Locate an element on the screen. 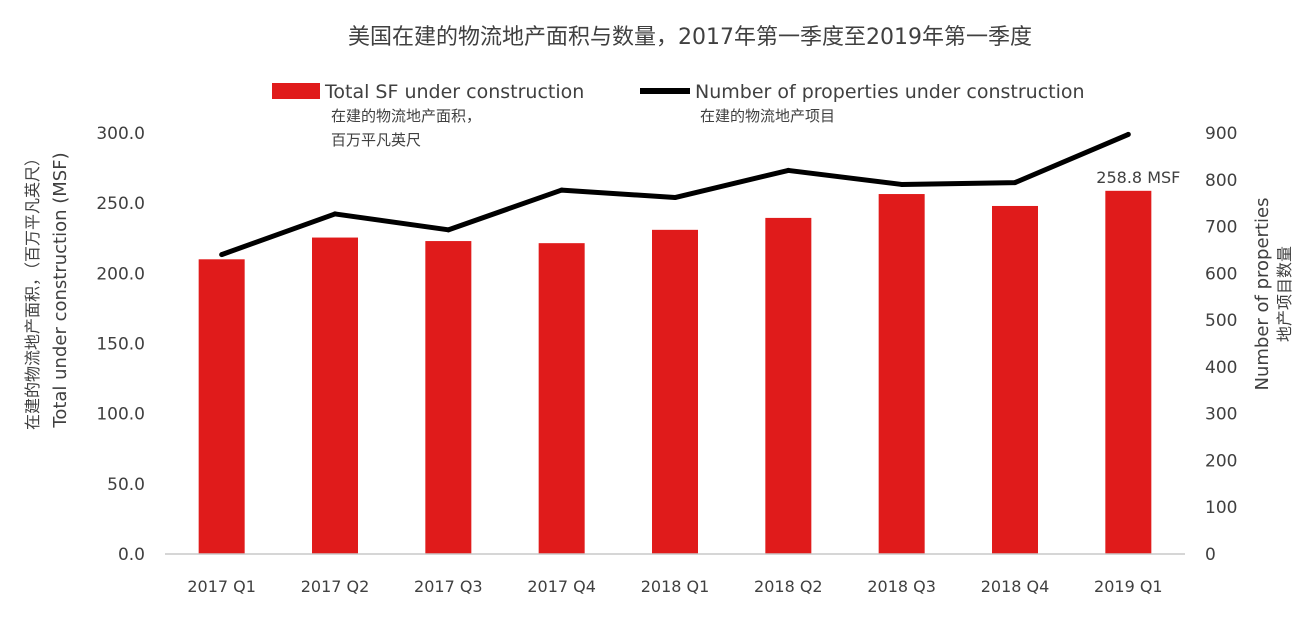 The image size is (1313, 637). line-points is located at coordinates (675, 194).